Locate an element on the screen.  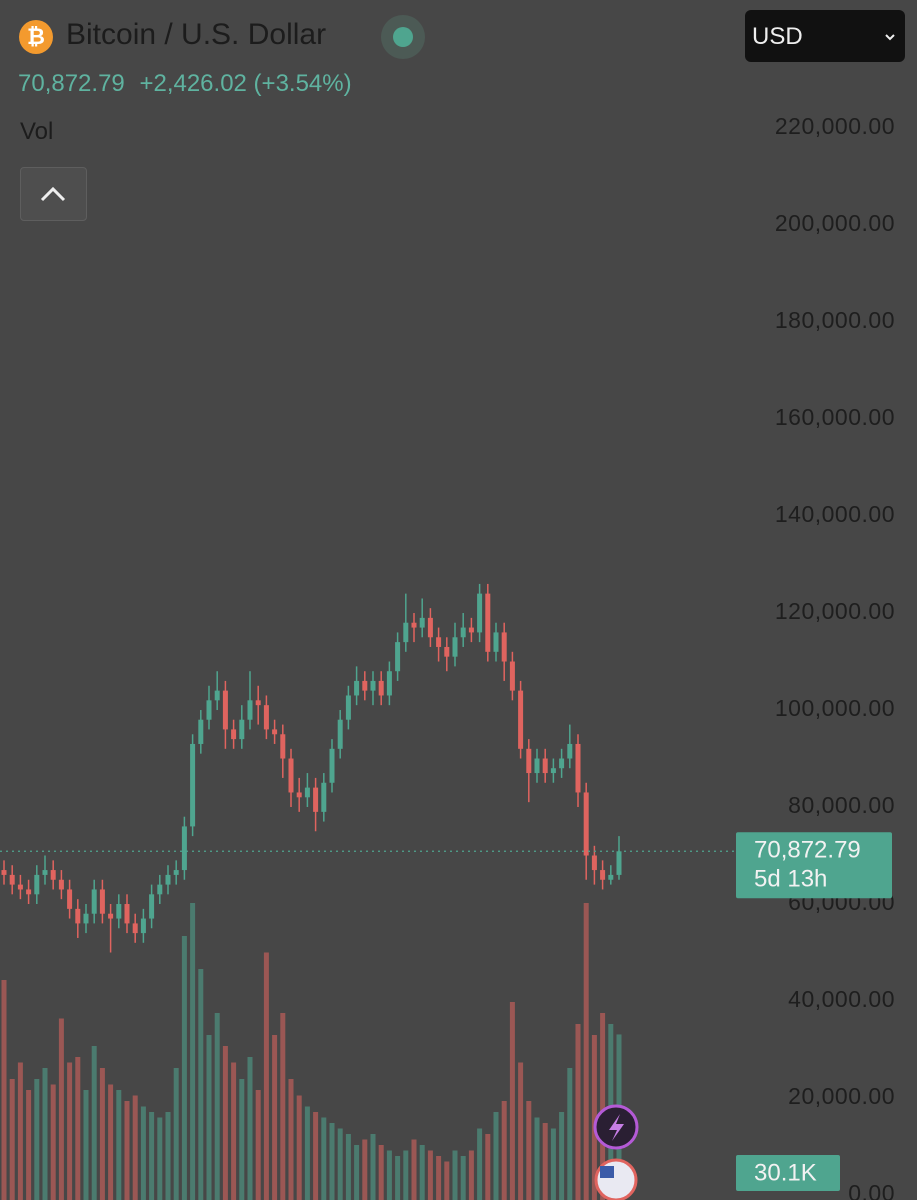
y-tick-label: 140,000.00 is located at coordinates (835, 514).